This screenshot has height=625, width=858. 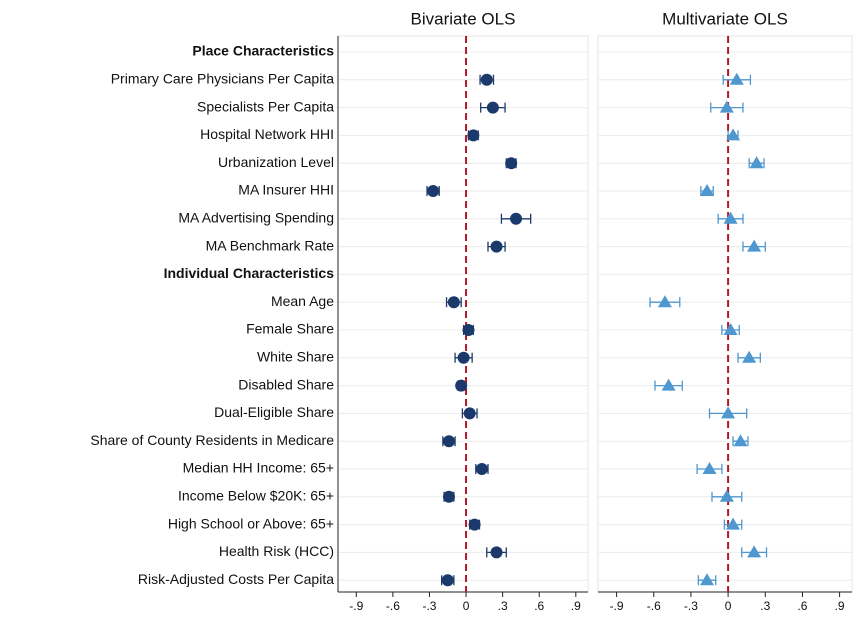 What do you see at coordinates (256, 218) in the screenshot?
I see `y-tick-label: MA Advertising Spending` at bounding box center [256, 218].